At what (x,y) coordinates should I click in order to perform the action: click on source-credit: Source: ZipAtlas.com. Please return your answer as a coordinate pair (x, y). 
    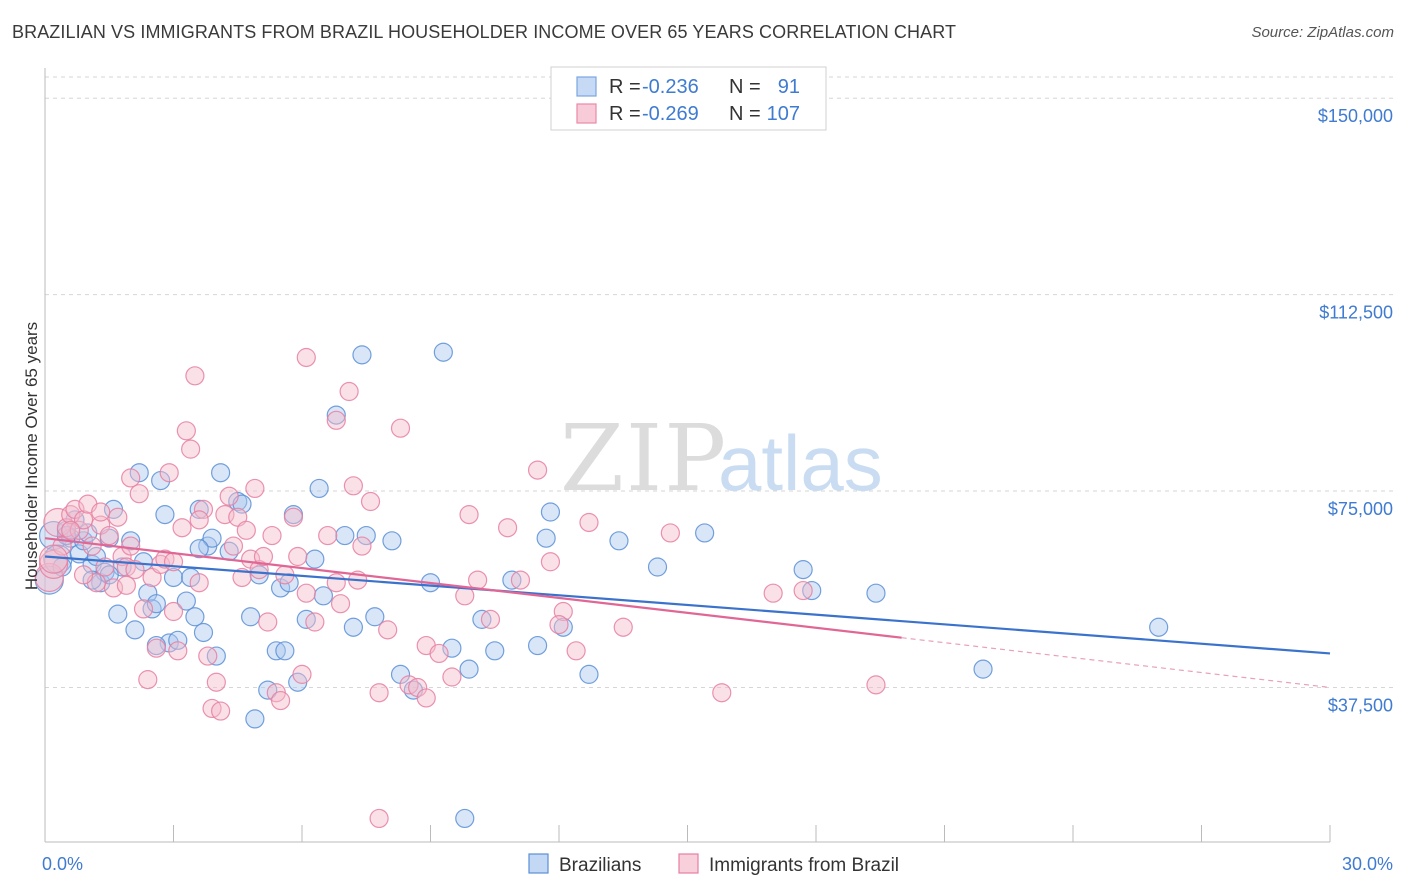
    Looking at the image, I should click on (1322, 32).